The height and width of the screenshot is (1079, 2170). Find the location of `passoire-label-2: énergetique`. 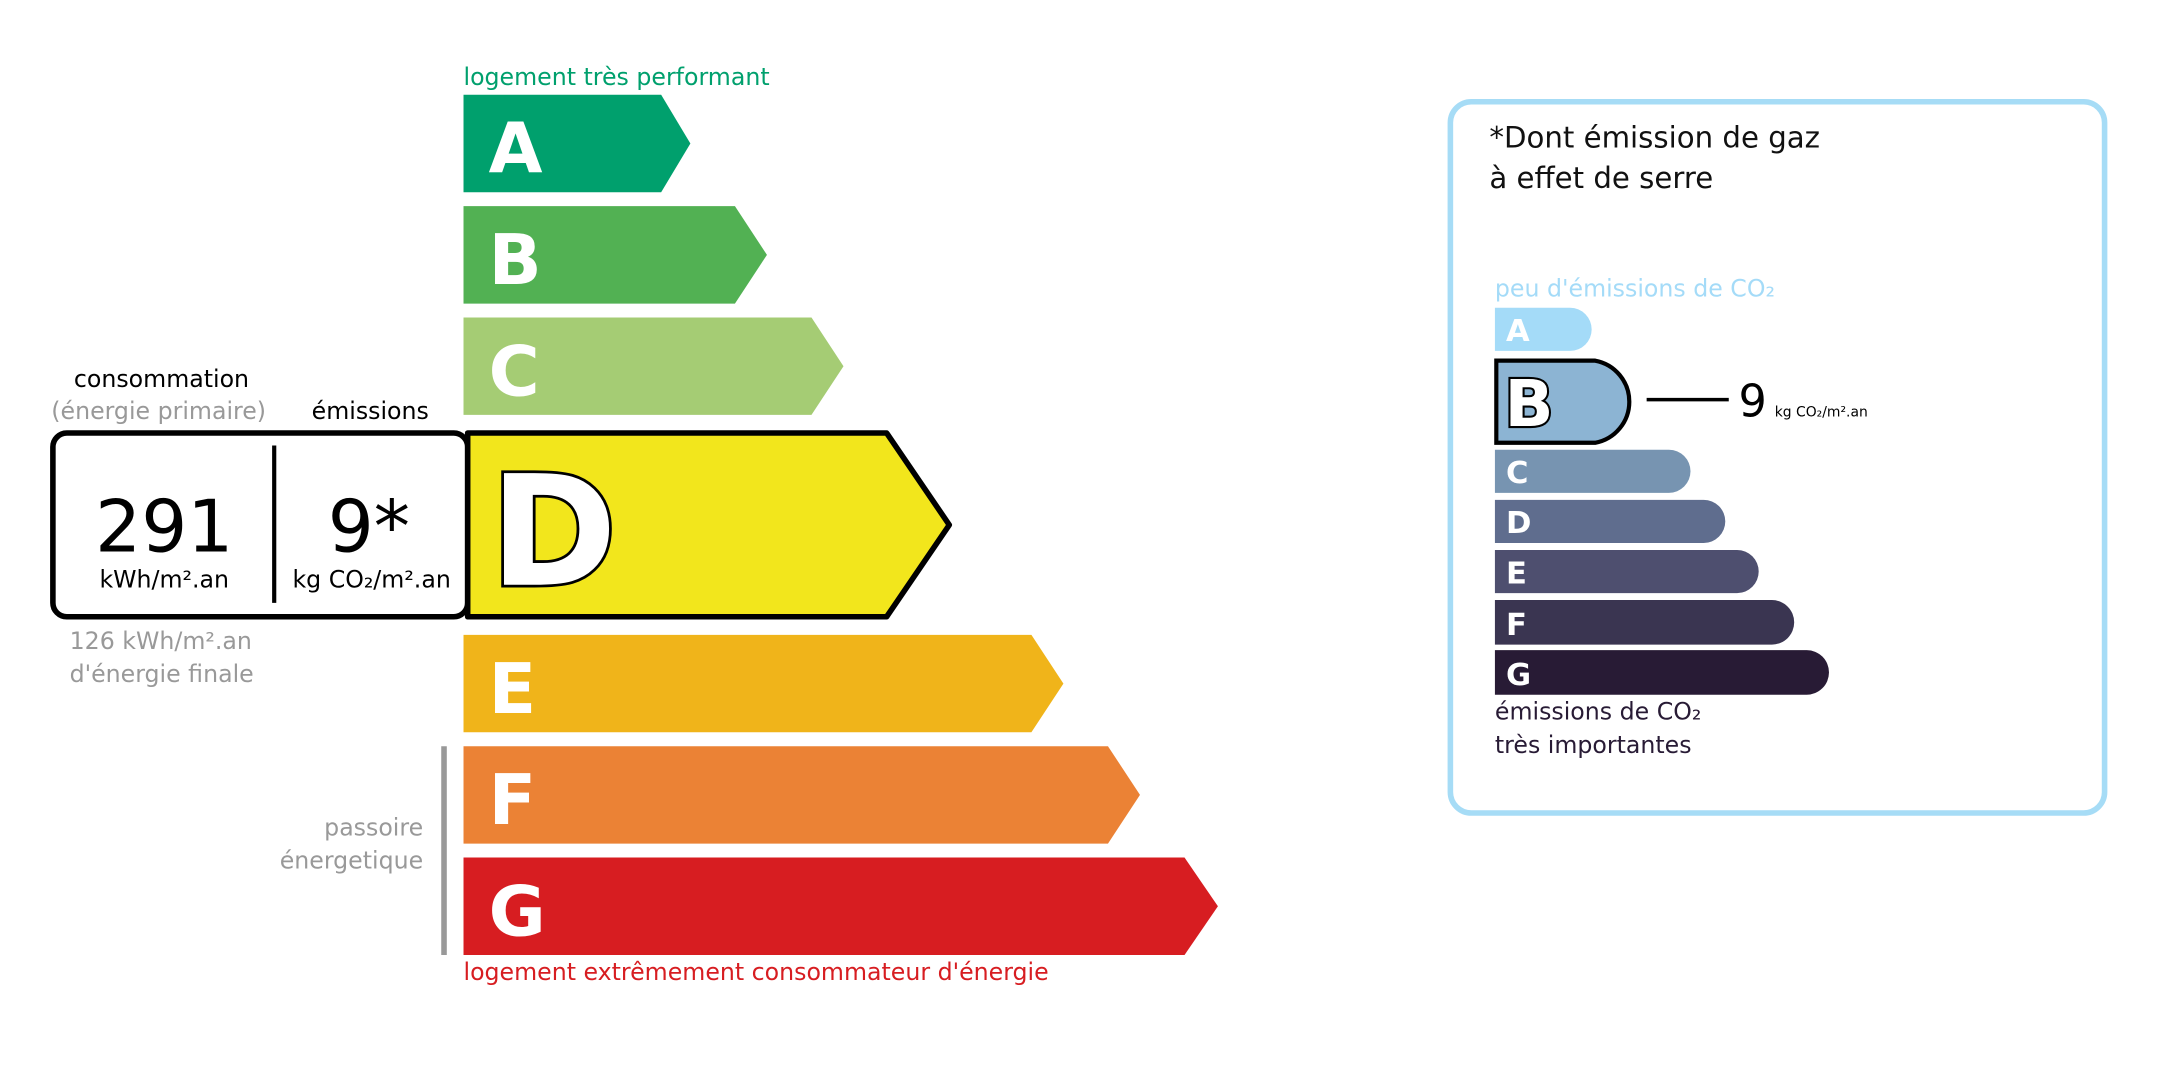

passoire-label-2: énergetique is located at coordinates (351, 861).